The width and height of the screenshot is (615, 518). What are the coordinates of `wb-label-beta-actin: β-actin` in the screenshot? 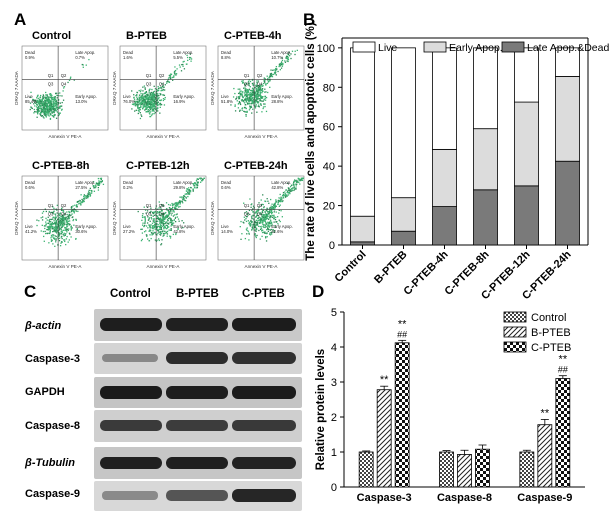 It's located at (43, 326).